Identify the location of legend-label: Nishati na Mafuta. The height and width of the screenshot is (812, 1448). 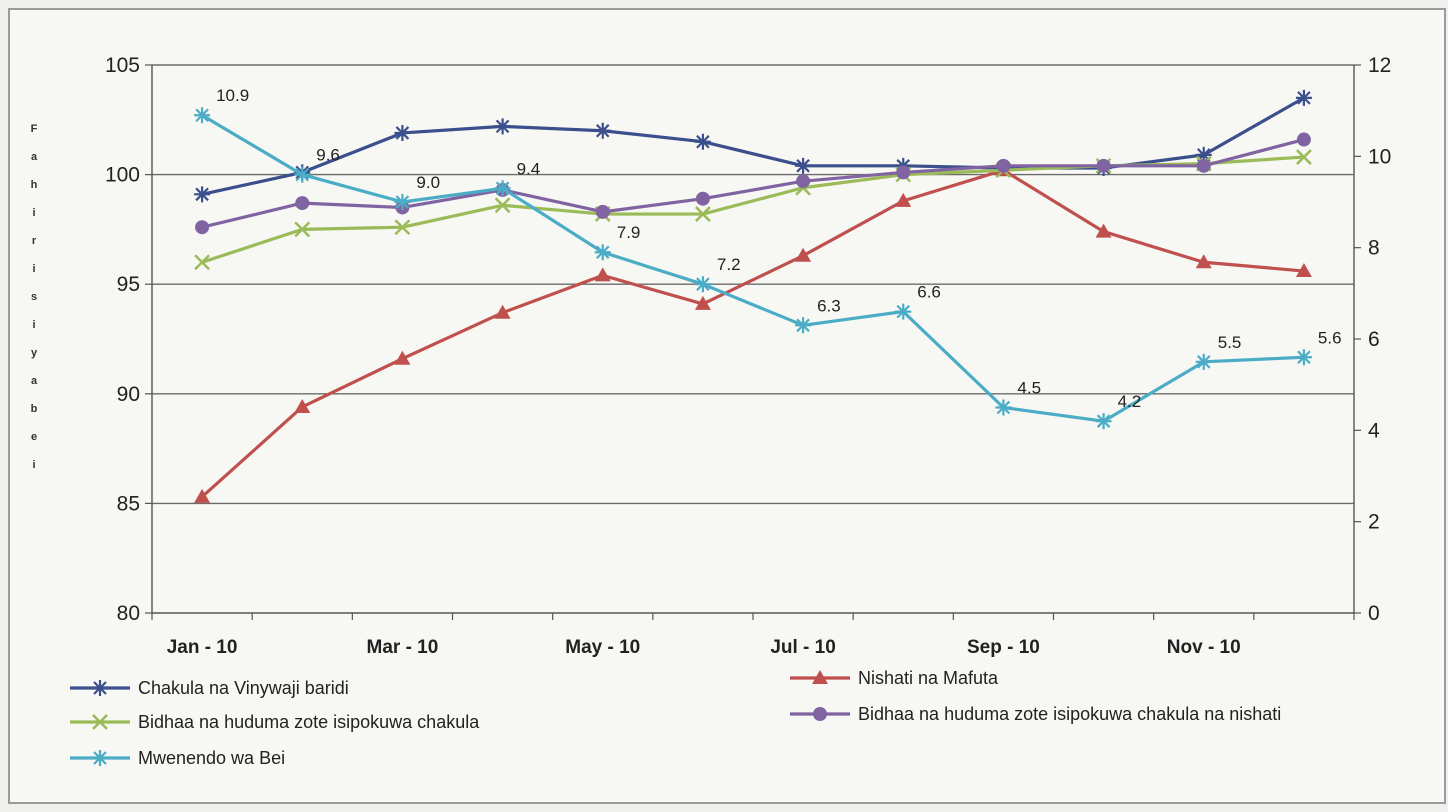
(928, 678).